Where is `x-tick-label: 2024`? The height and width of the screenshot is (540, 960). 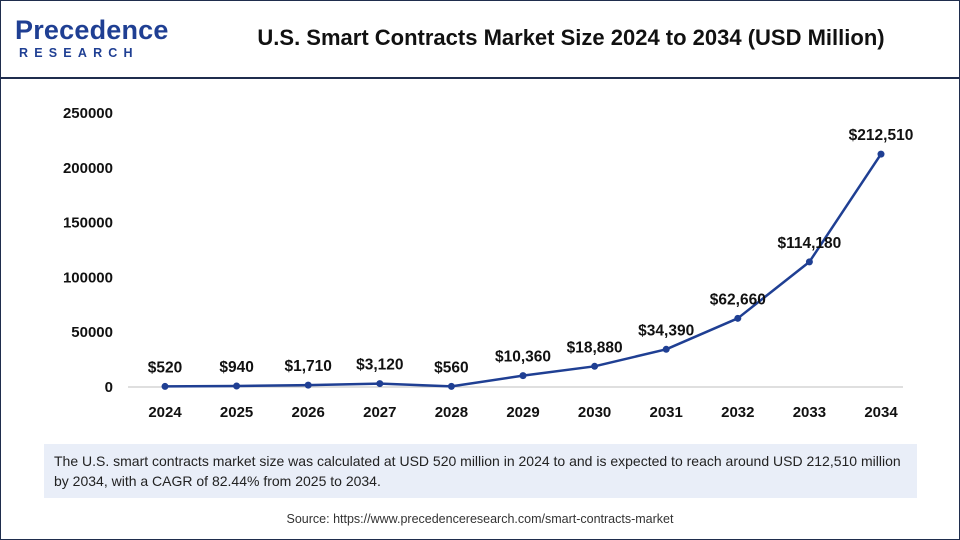 x-tick-label: 2024 is located at coordinates (165, 412).